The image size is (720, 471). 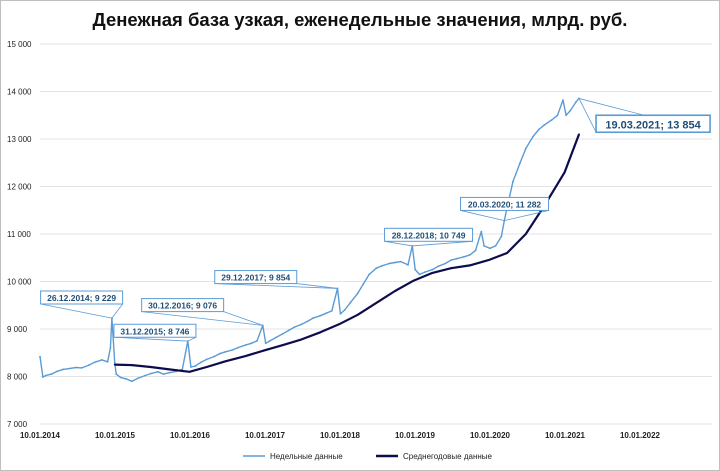 I want to click on x-tick-label: 10.01.2014, so click(x=40, y=435).